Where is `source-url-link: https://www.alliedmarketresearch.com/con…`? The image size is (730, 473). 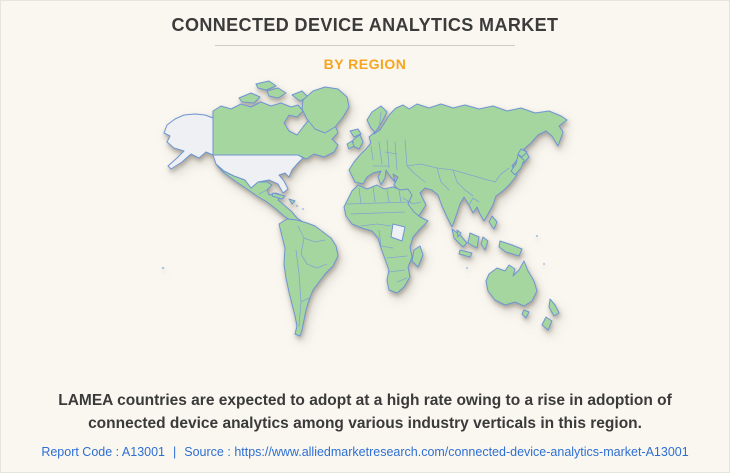 source-url-link: https://www.alliedmarketresearch.com/con… is located at coordinates (461, 451).